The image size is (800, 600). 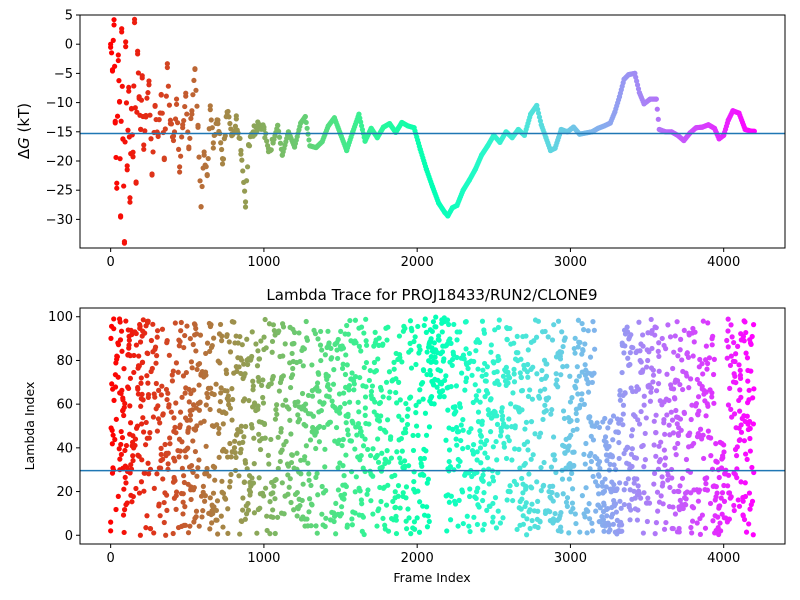 What do you see at coordinates (69, 16) in the screenshot?
I see `delta-g-ytick-label: 5` at bounding box center [69, 16].